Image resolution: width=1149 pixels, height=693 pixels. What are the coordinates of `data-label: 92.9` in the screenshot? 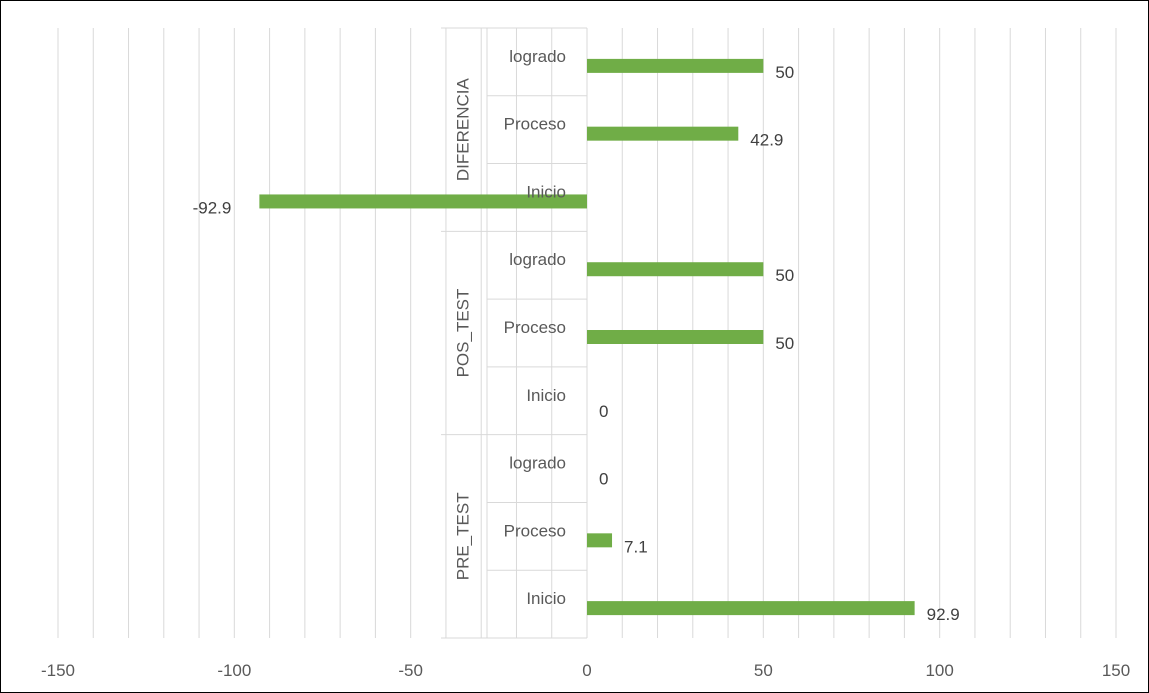 It's located at (943, 614).